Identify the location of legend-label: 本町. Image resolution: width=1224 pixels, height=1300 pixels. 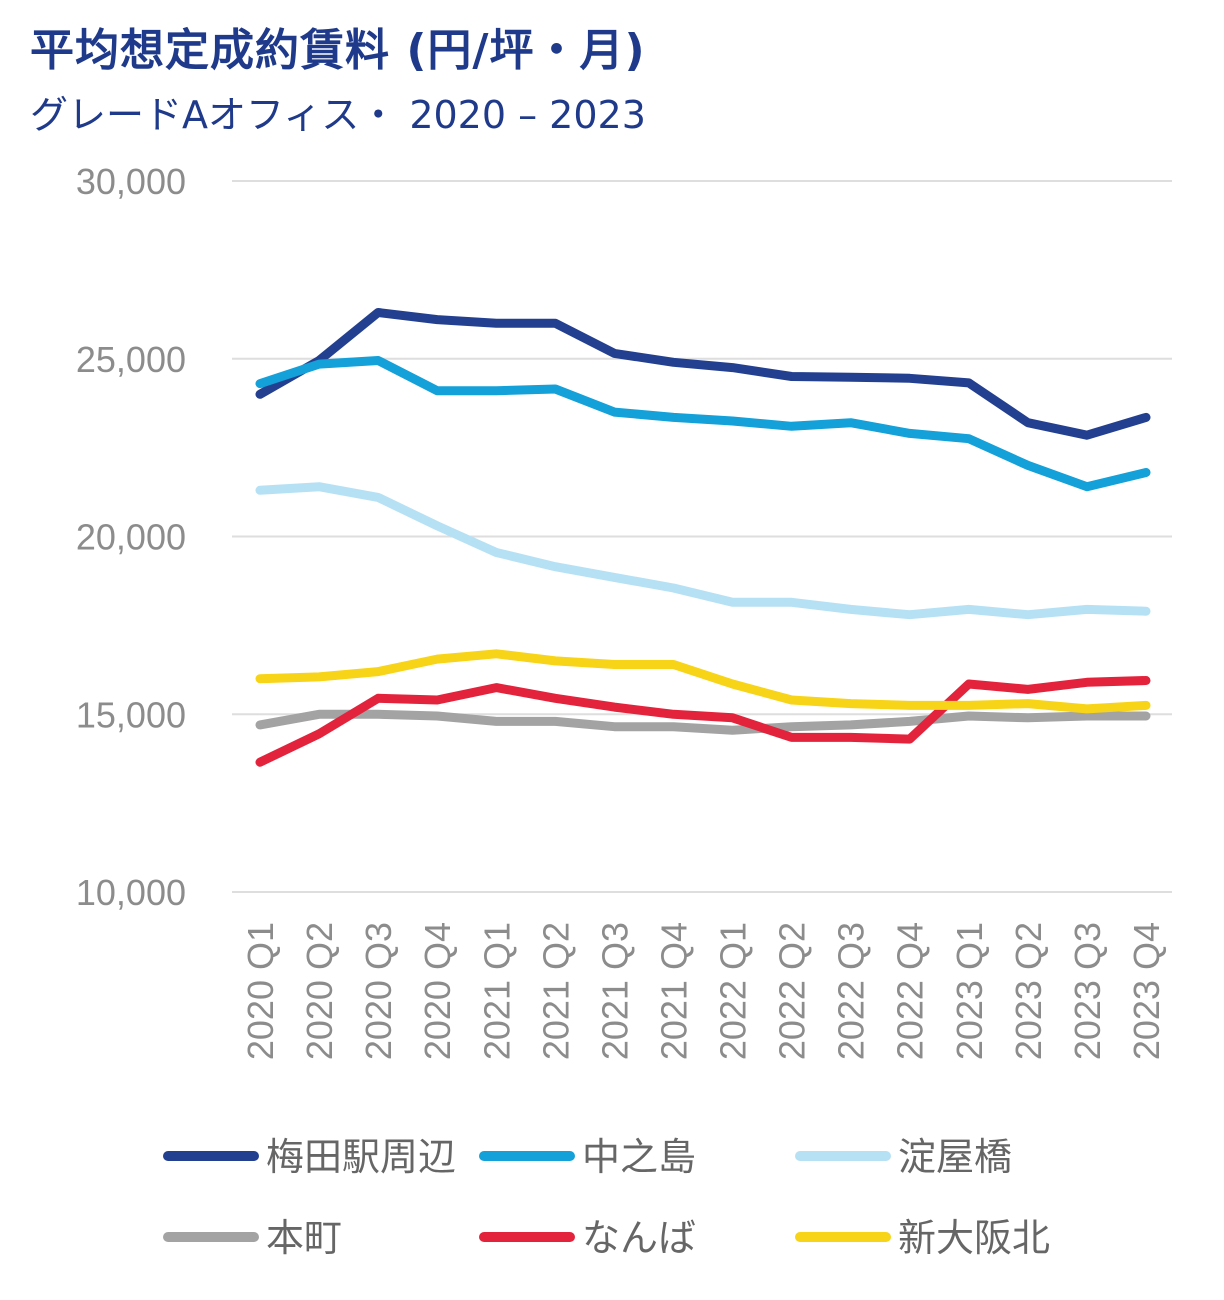
(304, 1238).